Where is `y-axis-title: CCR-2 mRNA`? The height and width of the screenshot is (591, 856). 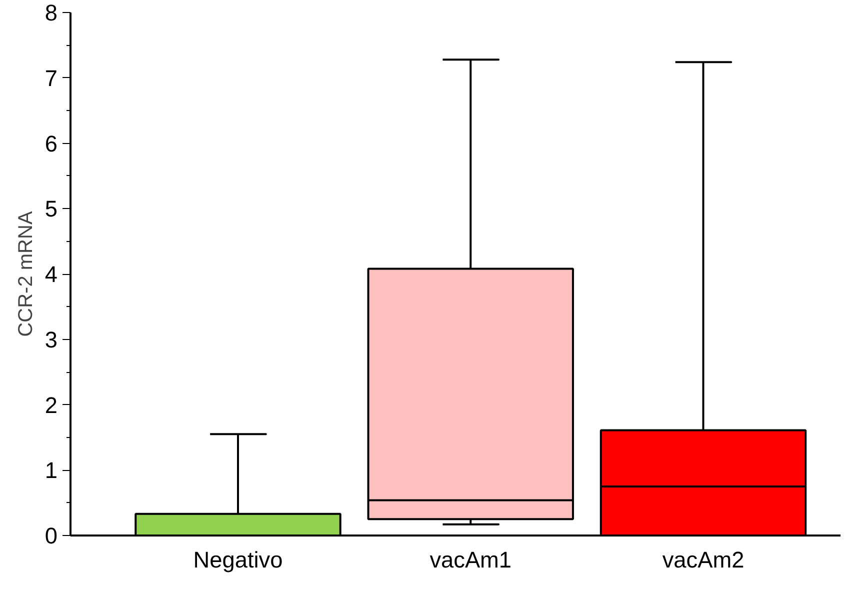
y-axis-title: CCR-2 mRNA is located at coordinates (25, 273).